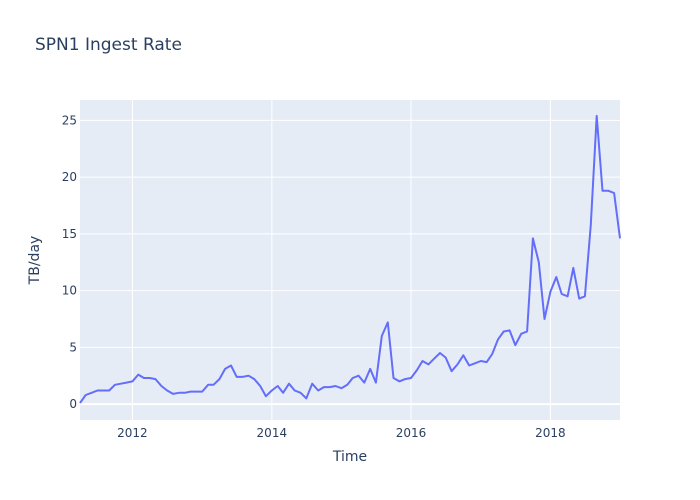 The height and width of the screenshot is (500, 700). What do you see at coordinates (341, 433) in the screenshot?
I see `x-axis-ticks: 2012 2014 2016 2018` at bounding box center [341, 433].